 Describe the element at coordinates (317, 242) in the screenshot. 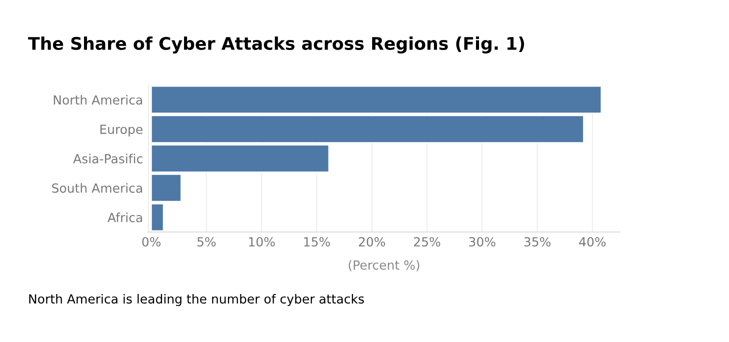

I see `x-tick-label: 15%` at that location.